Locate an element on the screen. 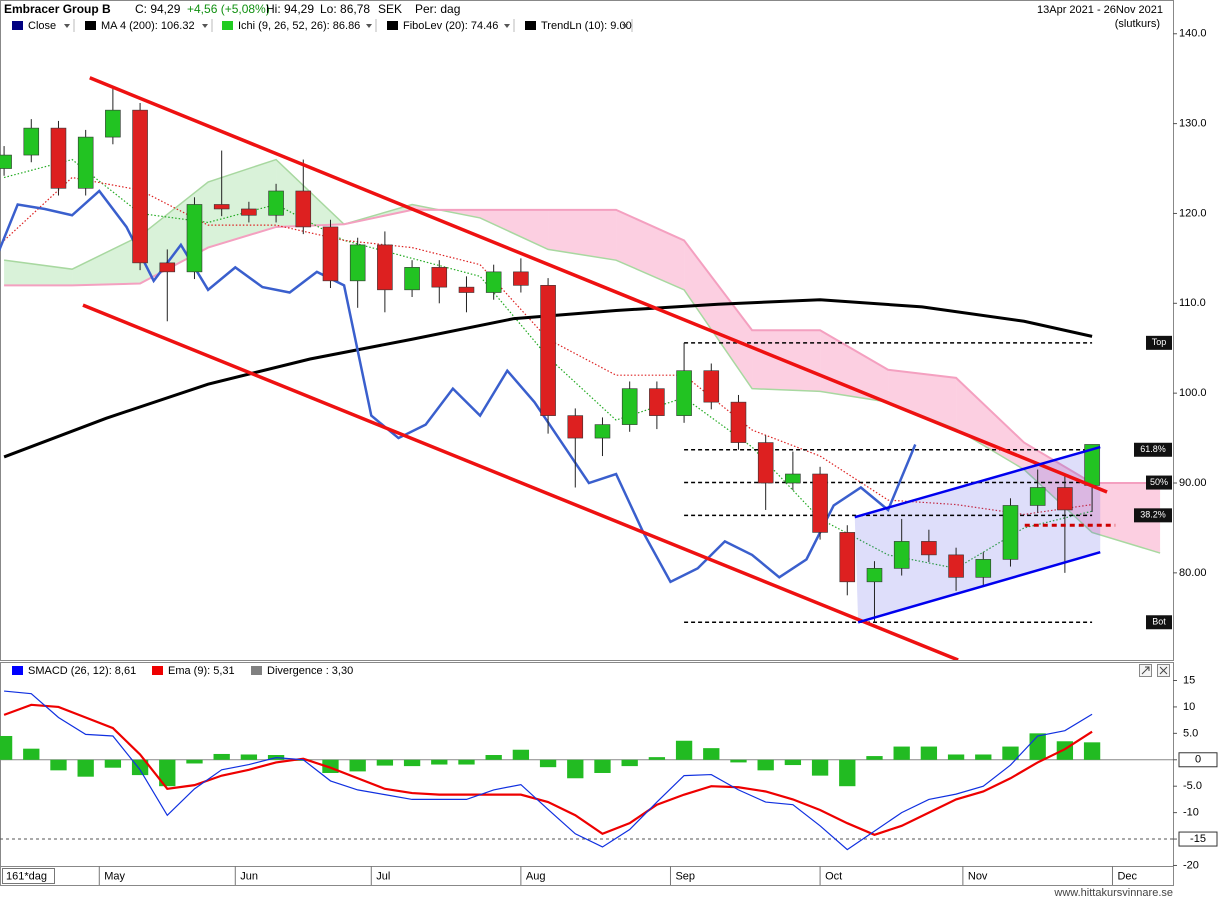  change-text: +4,56 (+5,08%) is located at coordinates (228, 9).